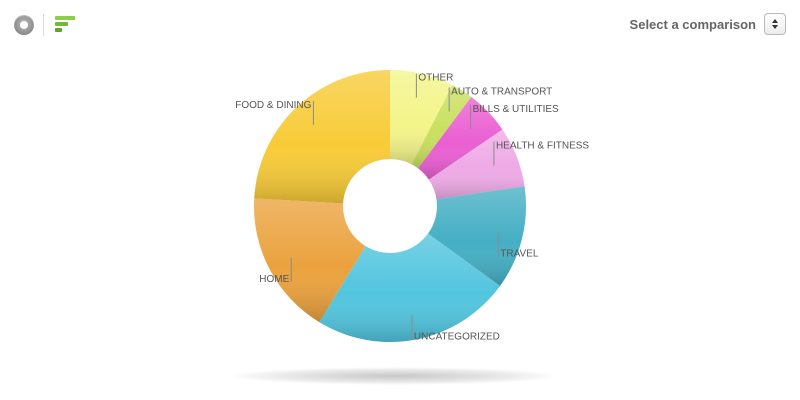 The height and width of the screenshot is (400, 800). Describe the element at coordinates (457, 336) in the screenshot. I see `label-uncategorized: UNCATEGORIZED` at that location.